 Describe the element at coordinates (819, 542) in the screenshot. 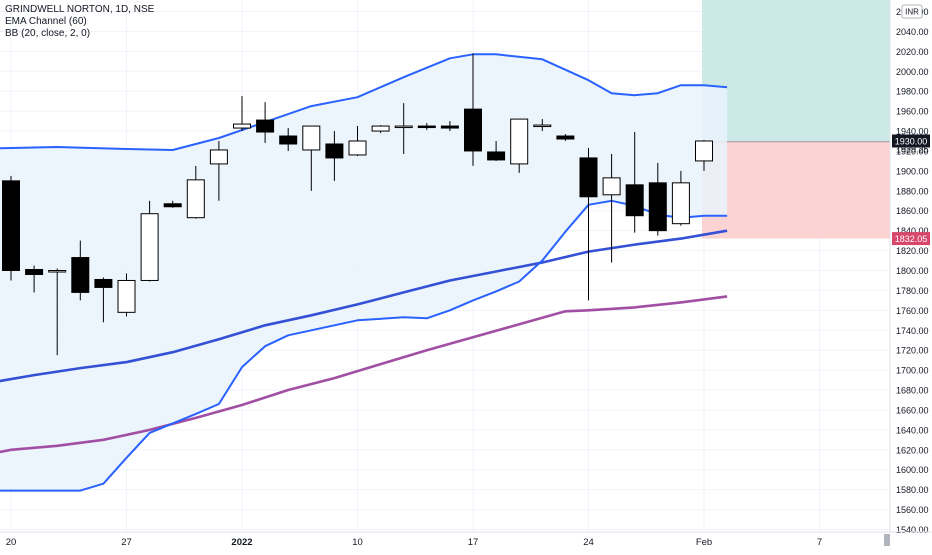

I see `time-tick-label: 7` at that location.